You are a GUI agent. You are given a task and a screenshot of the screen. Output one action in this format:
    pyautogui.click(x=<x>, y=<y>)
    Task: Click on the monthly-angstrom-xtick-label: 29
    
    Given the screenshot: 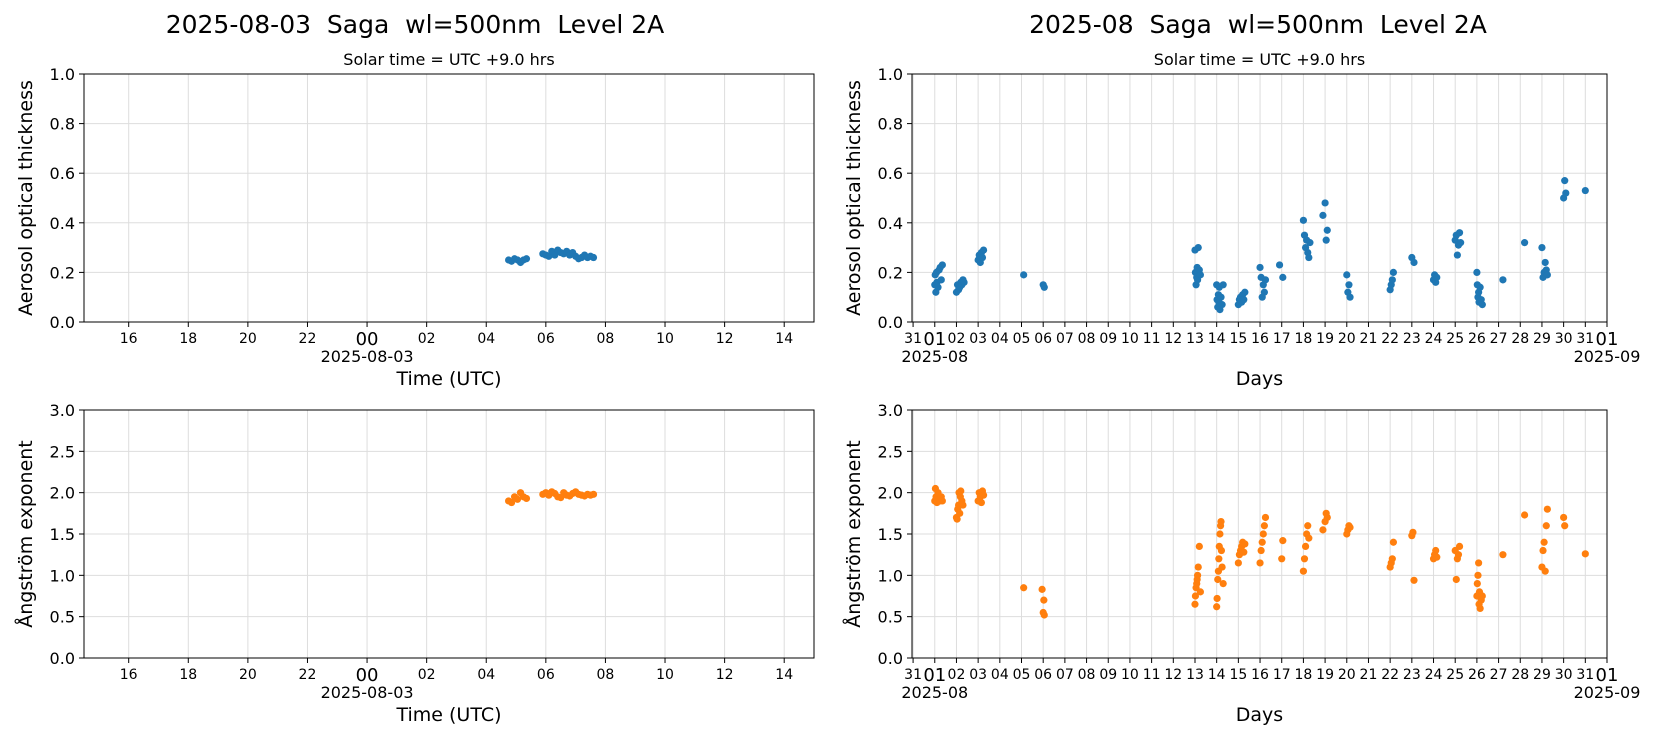 What is the action you would take?
    pyautogui.click(x=1542, y=675)
    